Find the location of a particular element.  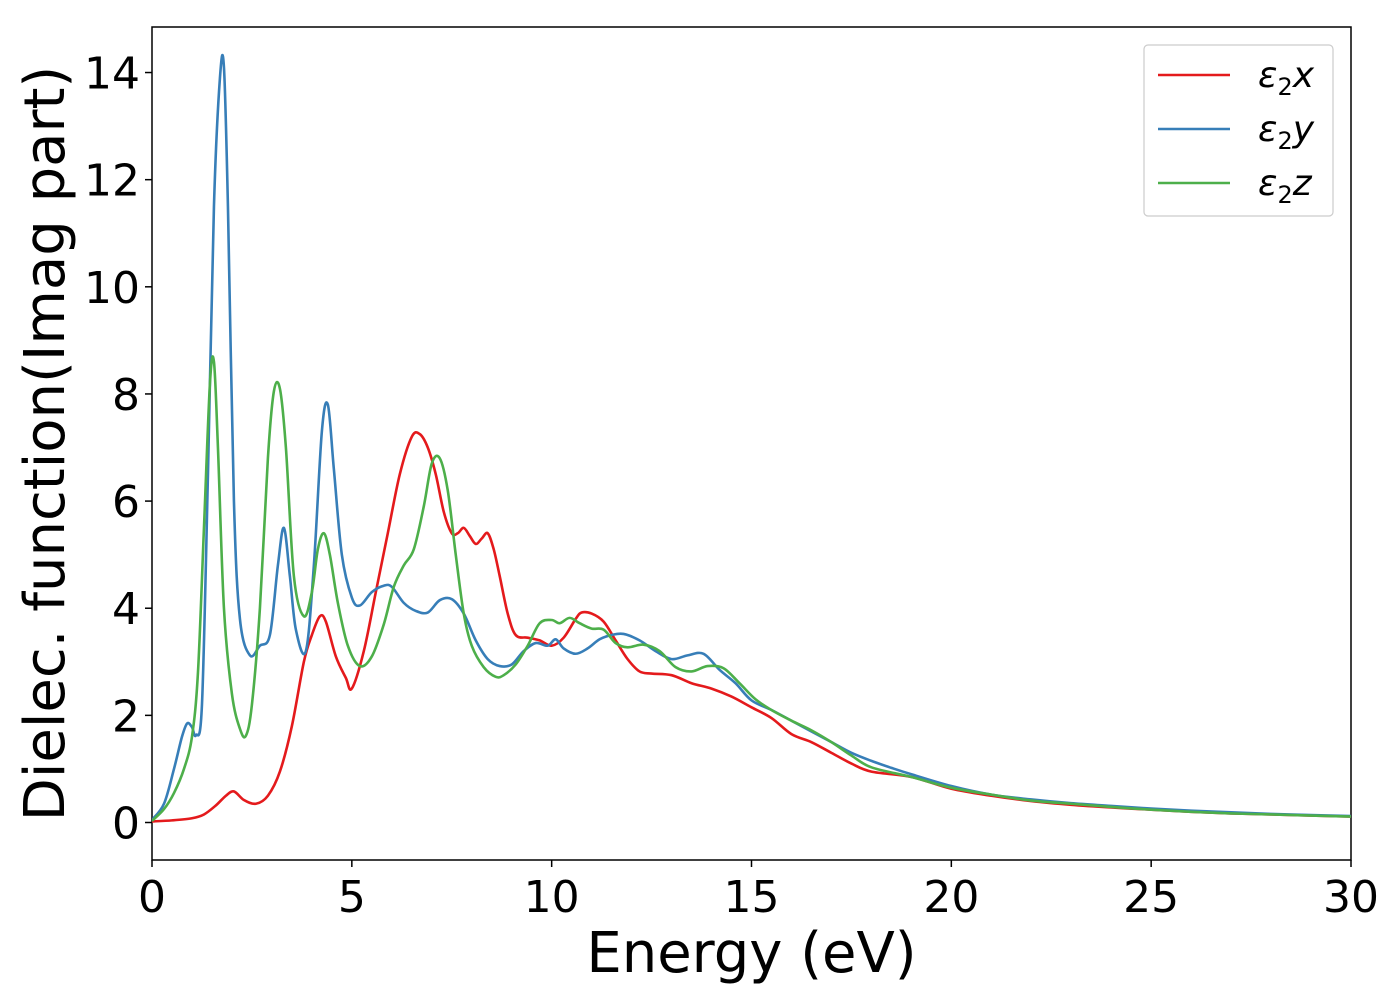

x-axis-ticks: 0 5 10 15 20 25 30 is located at coordinates (758, 891).